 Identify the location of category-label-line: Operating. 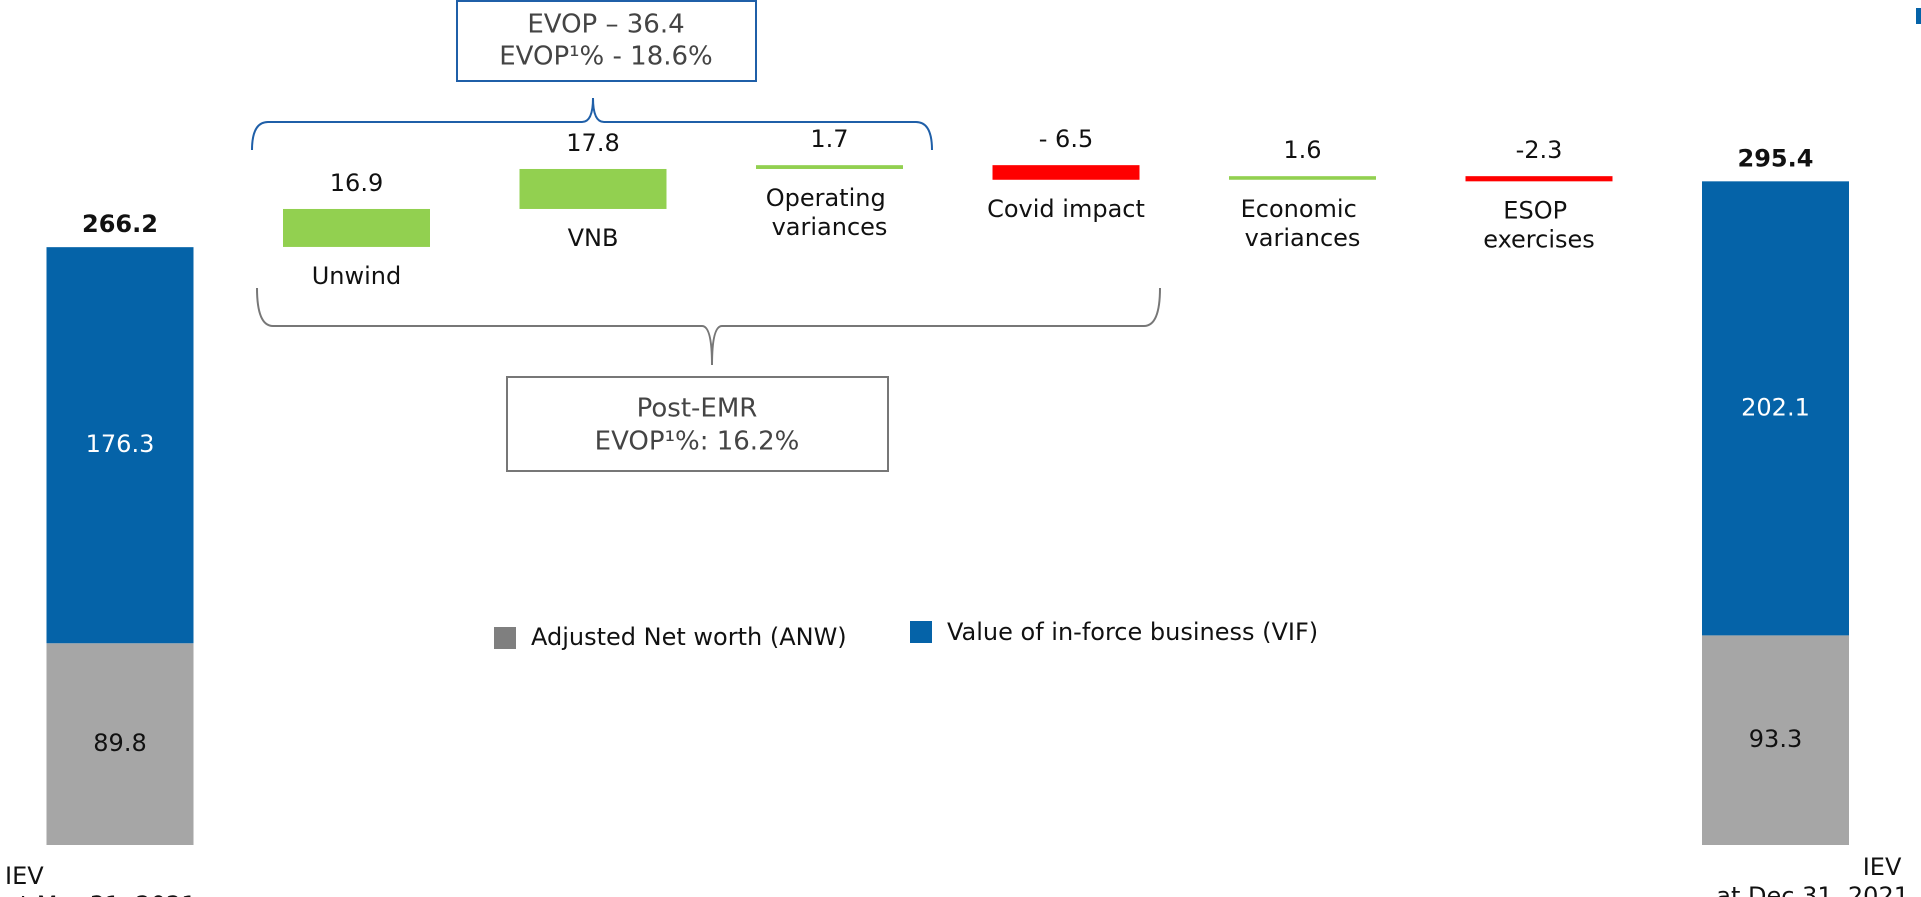
(830, 198).